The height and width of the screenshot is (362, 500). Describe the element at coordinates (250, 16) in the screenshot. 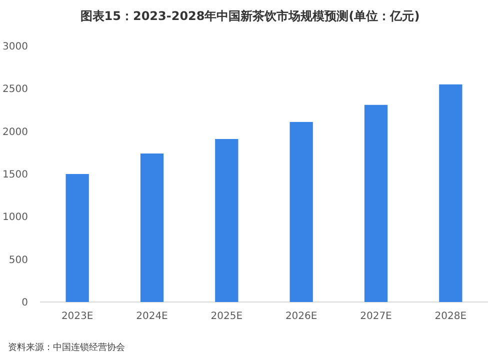

I see `chart-title: 图表15：2023-2028年中国新茶饮市场规模预测(单位：亿元)` at that location.